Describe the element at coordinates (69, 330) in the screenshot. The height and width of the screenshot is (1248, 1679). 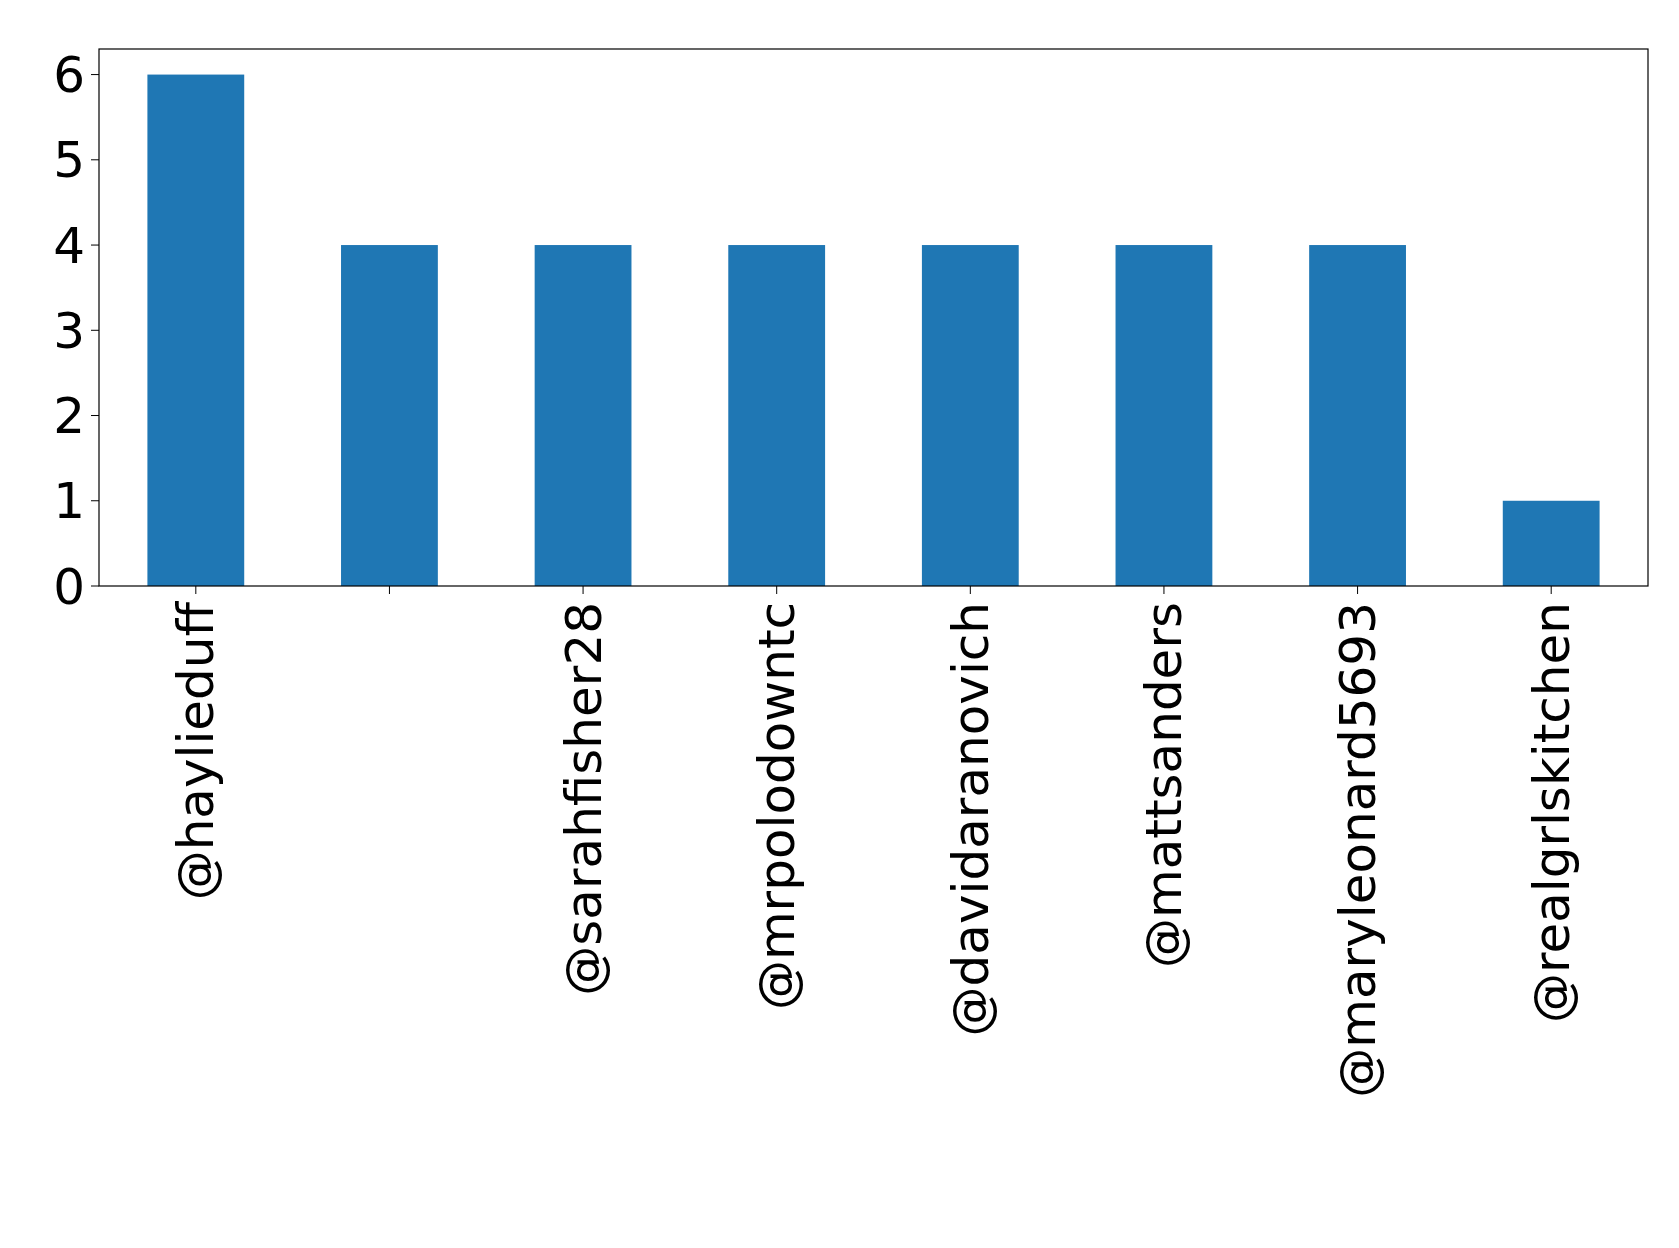
I see `y-tick-label: 3` at that location.